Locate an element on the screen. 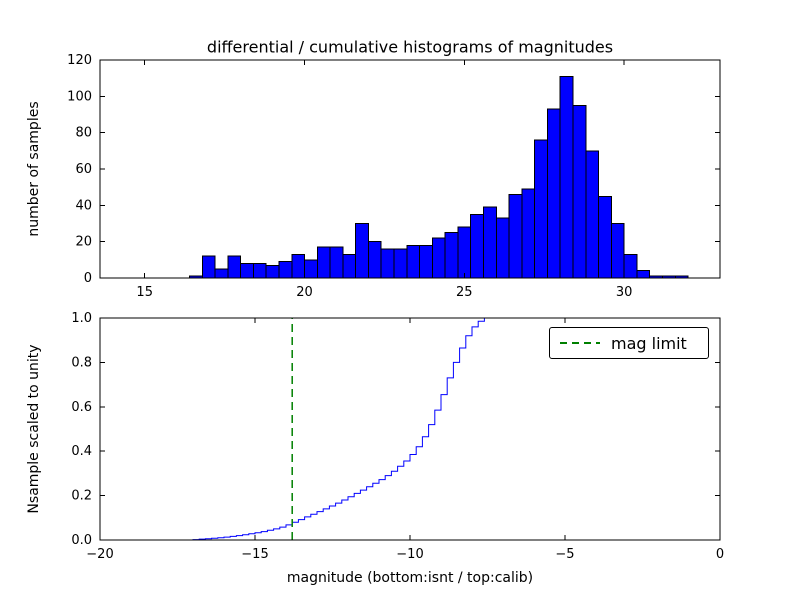 The height and width of the screenshot is (600, 800). x-tick-label: −5 is located at coordinates (564, 554).